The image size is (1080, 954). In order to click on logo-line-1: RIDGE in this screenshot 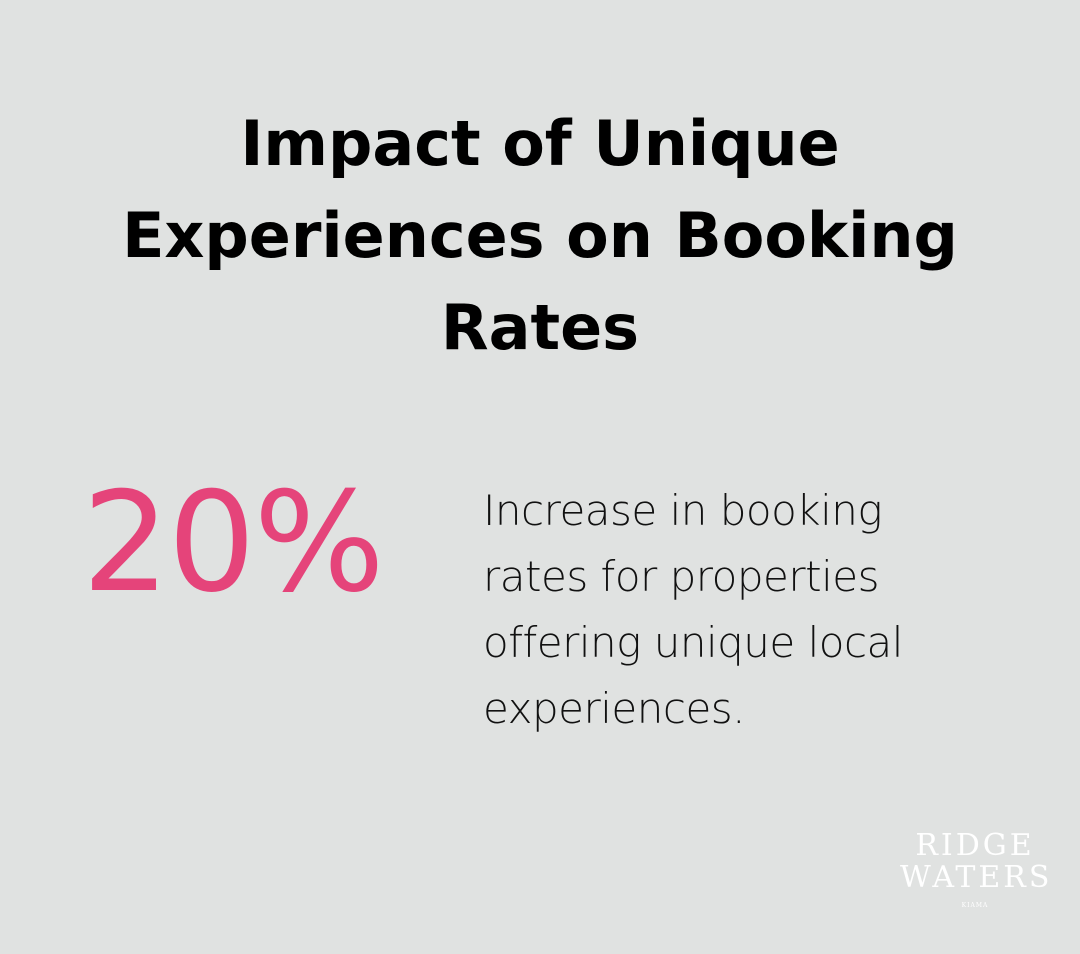, I will do `click(975, 845)`.